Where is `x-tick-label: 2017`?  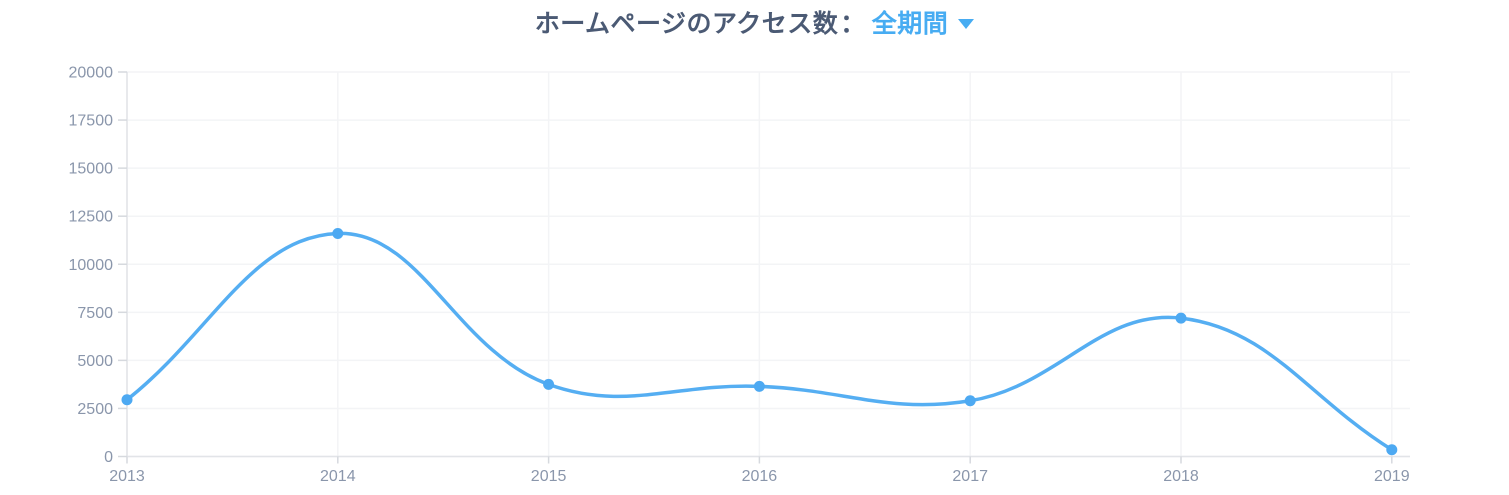 x-tick-label: 2017 is located at coordinates (970, 476).